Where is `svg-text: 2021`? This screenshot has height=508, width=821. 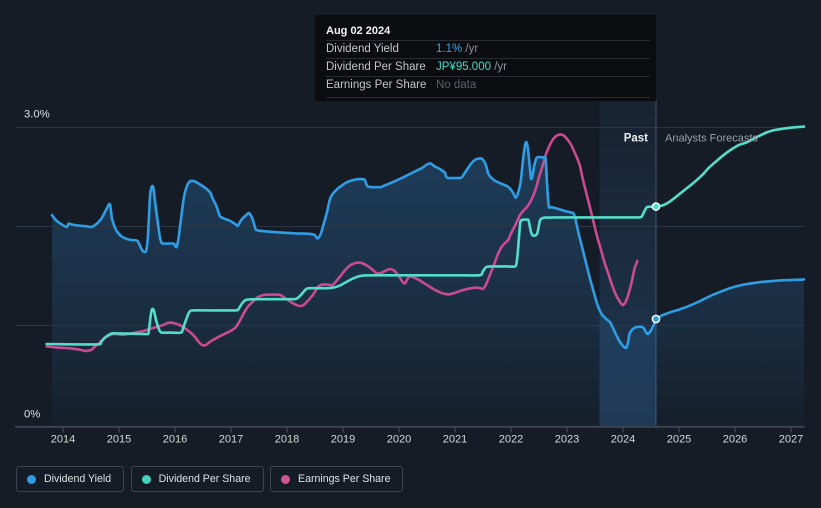
svg-text: 2021 is located at coordinates (455, 440).